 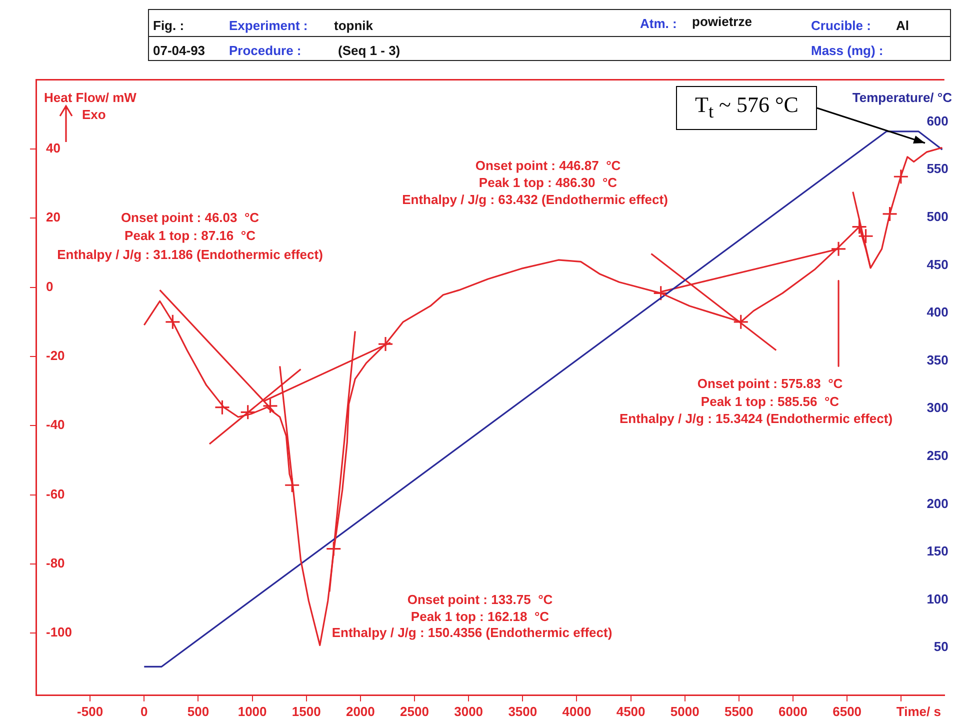 What do you see at coordinates (252, 711) in the screenshot?
I see `x-tick-label: 1000` at bounding box center [252, 711].